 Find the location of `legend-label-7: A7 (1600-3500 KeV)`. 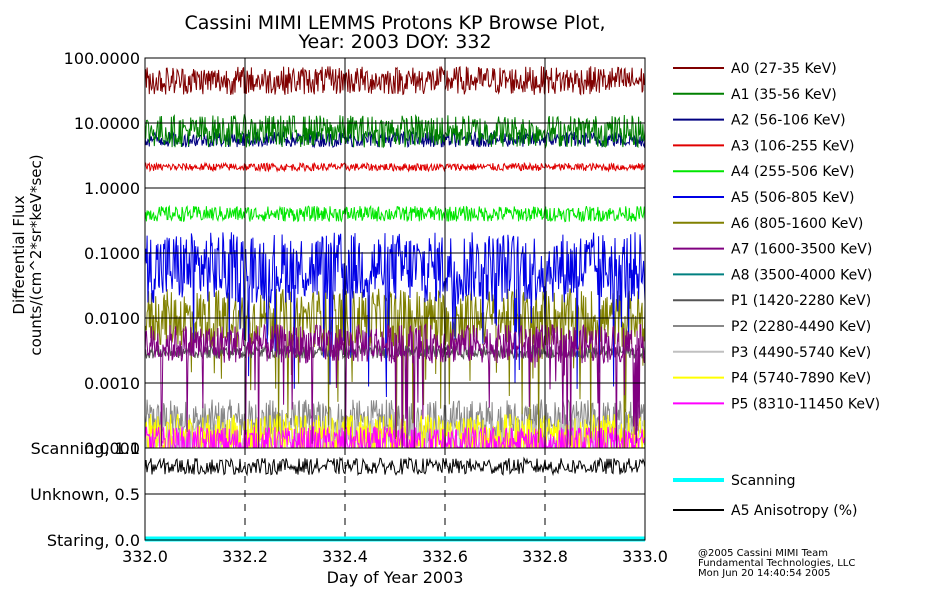

legend-label-7: A7 (1600-3500 KeV) is located at coordinates (801, 250).